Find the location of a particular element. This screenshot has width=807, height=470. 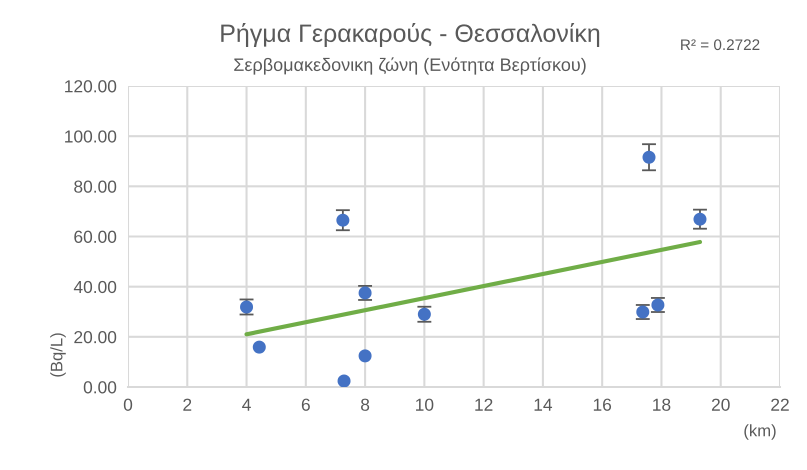

y-tick-label: 20.00 is located at coordinates (95, 337).